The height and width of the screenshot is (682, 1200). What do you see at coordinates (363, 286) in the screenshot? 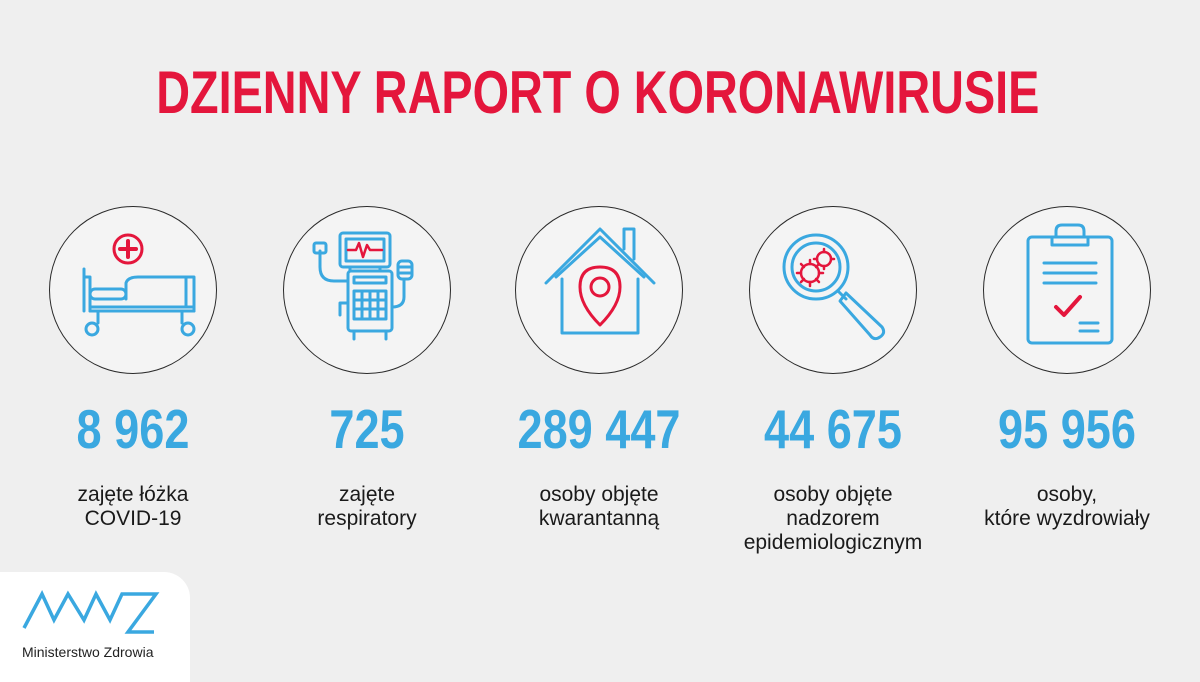
I see `ventilator-icon` at bounding box center [363, 286].